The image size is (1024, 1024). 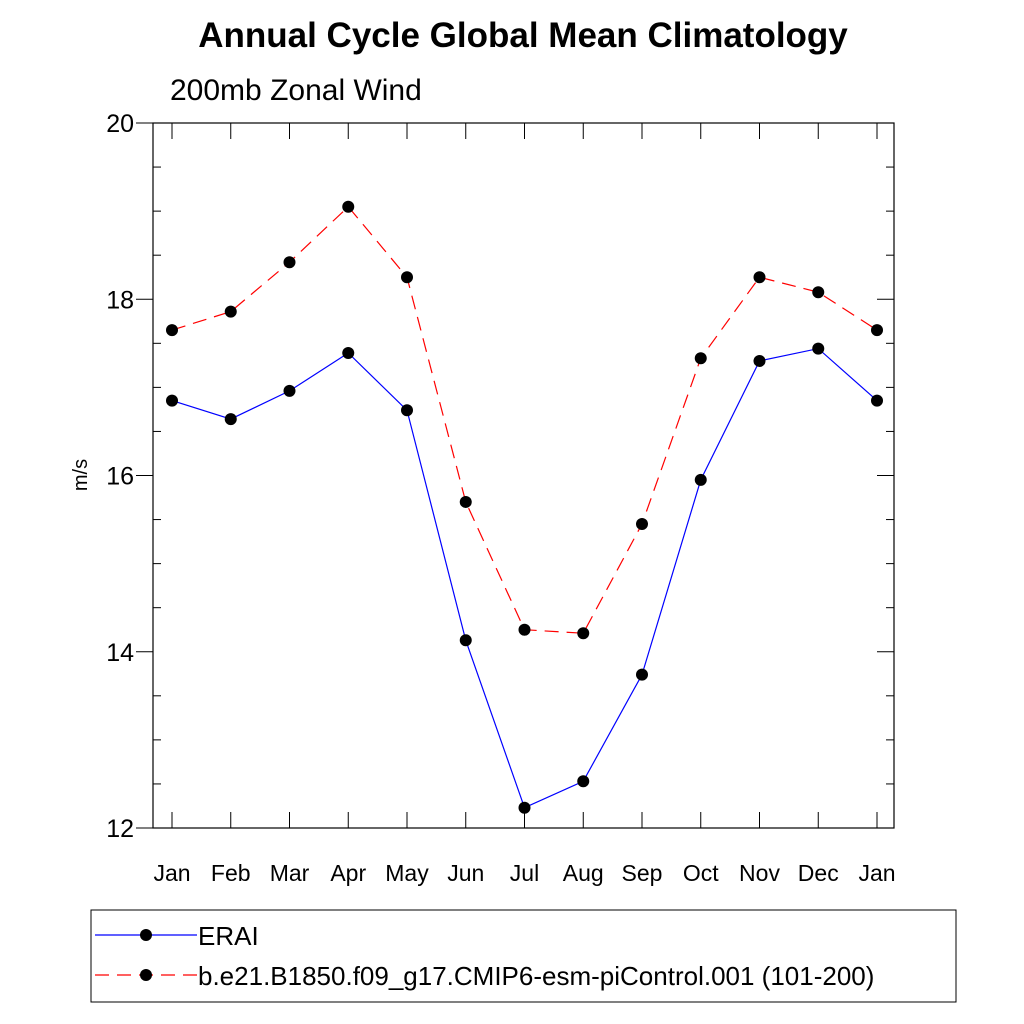 What do you see at coordinates (524, 873) in the screenshot?
I see `x-tick-label: Jul` at bounding box center [524, 873].